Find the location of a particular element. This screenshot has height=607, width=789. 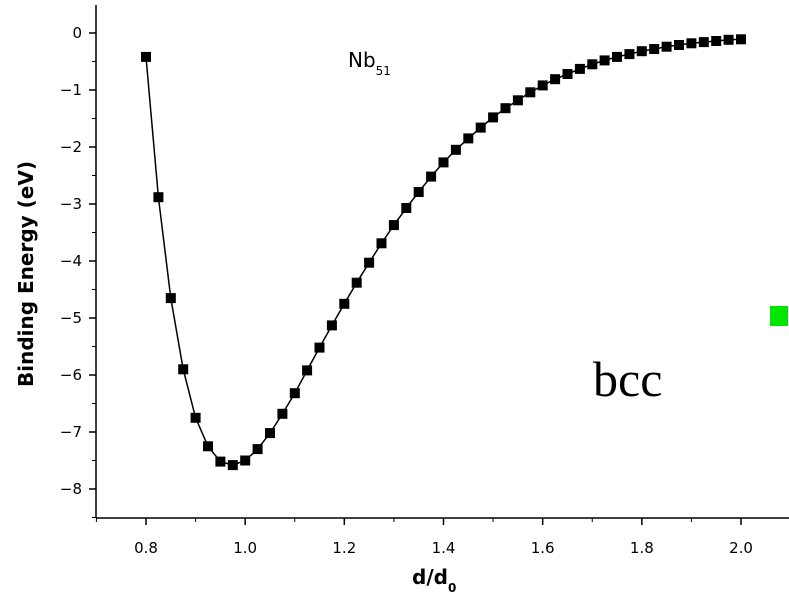

x-axis-title: d/d0 is located at coordinates (434, 580).